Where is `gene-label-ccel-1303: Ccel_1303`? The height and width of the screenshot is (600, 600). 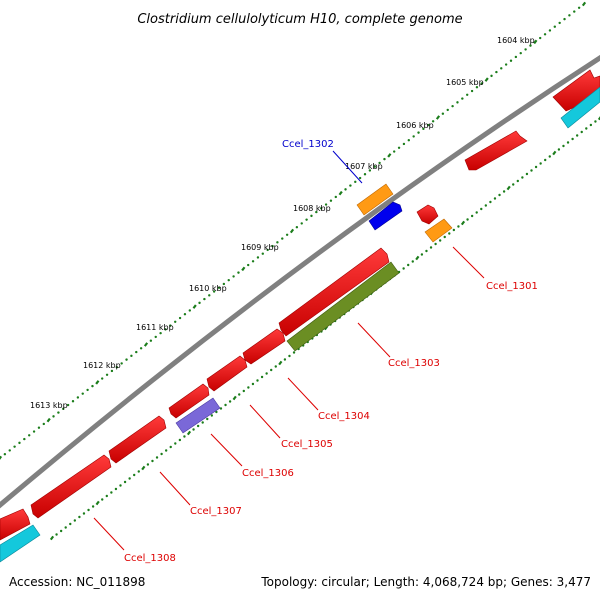 gene-label-ccel-1303: Ccel_1303 is located at coordinates (414, 363).